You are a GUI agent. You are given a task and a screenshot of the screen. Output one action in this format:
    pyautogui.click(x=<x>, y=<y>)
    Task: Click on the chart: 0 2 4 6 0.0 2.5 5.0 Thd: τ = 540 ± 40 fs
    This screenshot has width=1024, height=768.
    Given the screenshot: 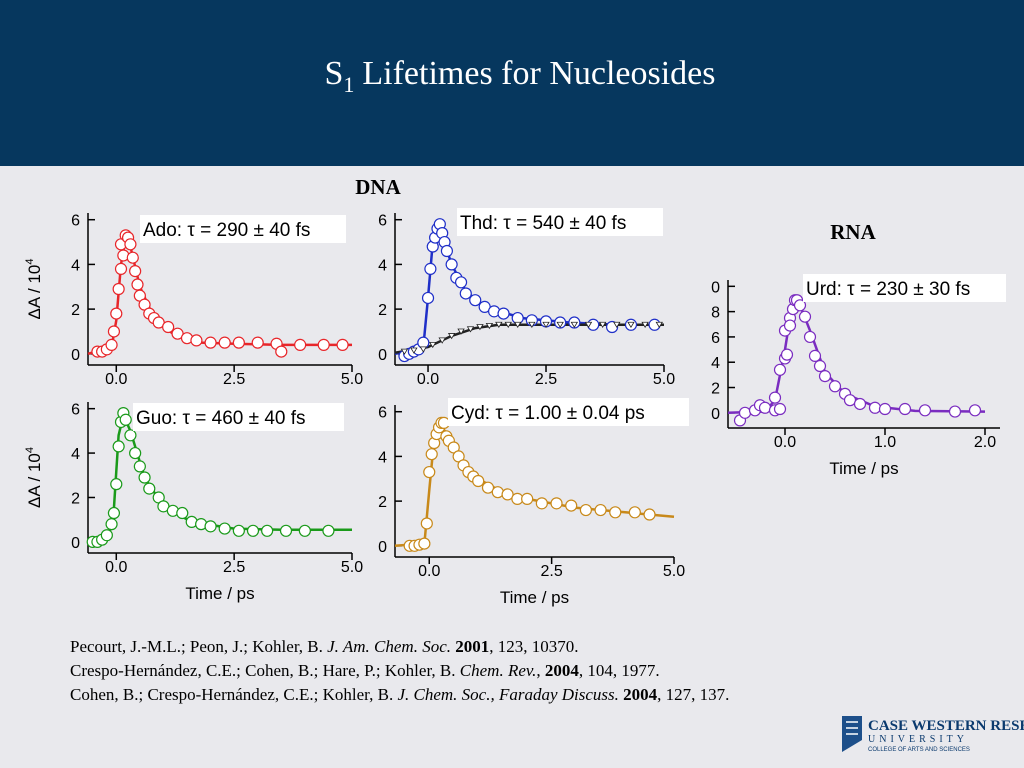 What is the action you would take?
    pyautogui.click(x=526, y=298)
    